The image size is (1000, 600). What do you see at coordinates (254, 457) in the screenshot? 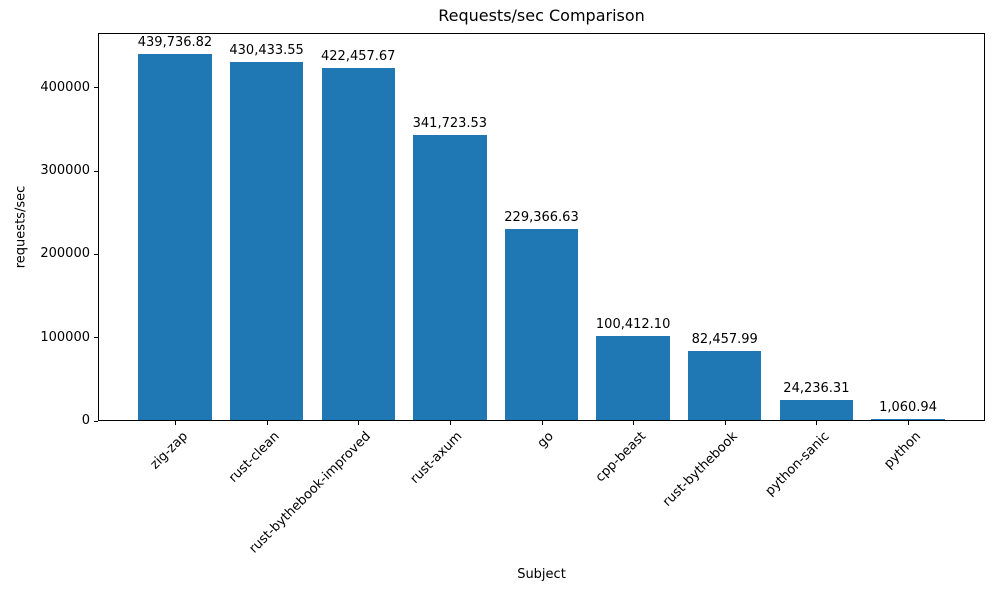
I see `x-tick-label: rust-clean` at bounding box center [254, 457].